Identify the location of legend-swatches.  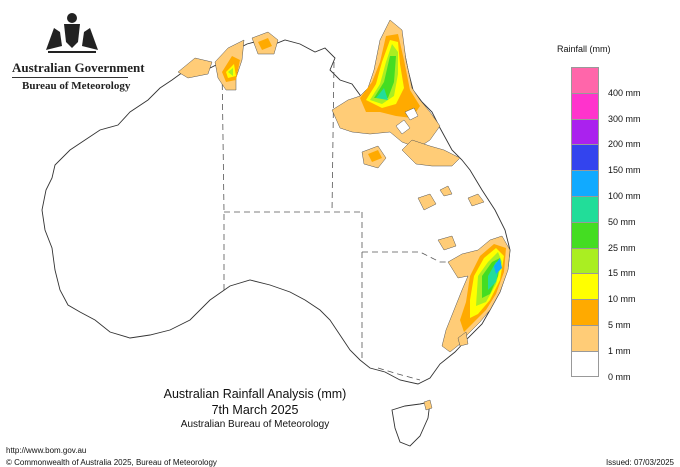
(585, 222).